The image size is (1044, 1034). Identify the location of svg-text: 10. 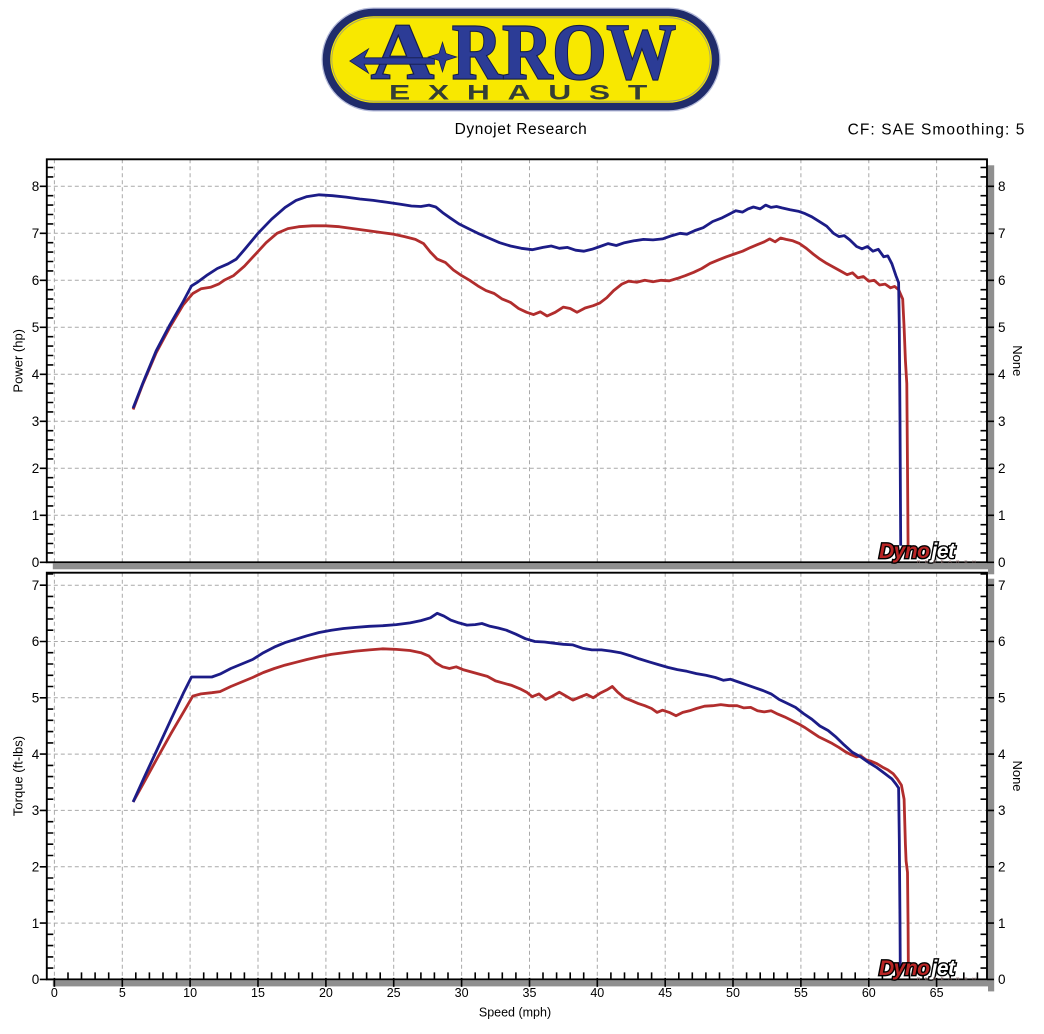
(190, 993).